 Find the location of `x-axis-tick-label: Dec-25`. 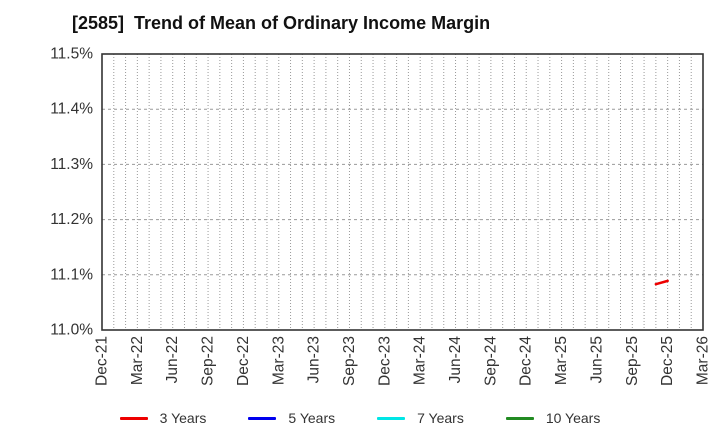

x-axis-tick-label: Dec-25 is located at coordinates (667, 361).